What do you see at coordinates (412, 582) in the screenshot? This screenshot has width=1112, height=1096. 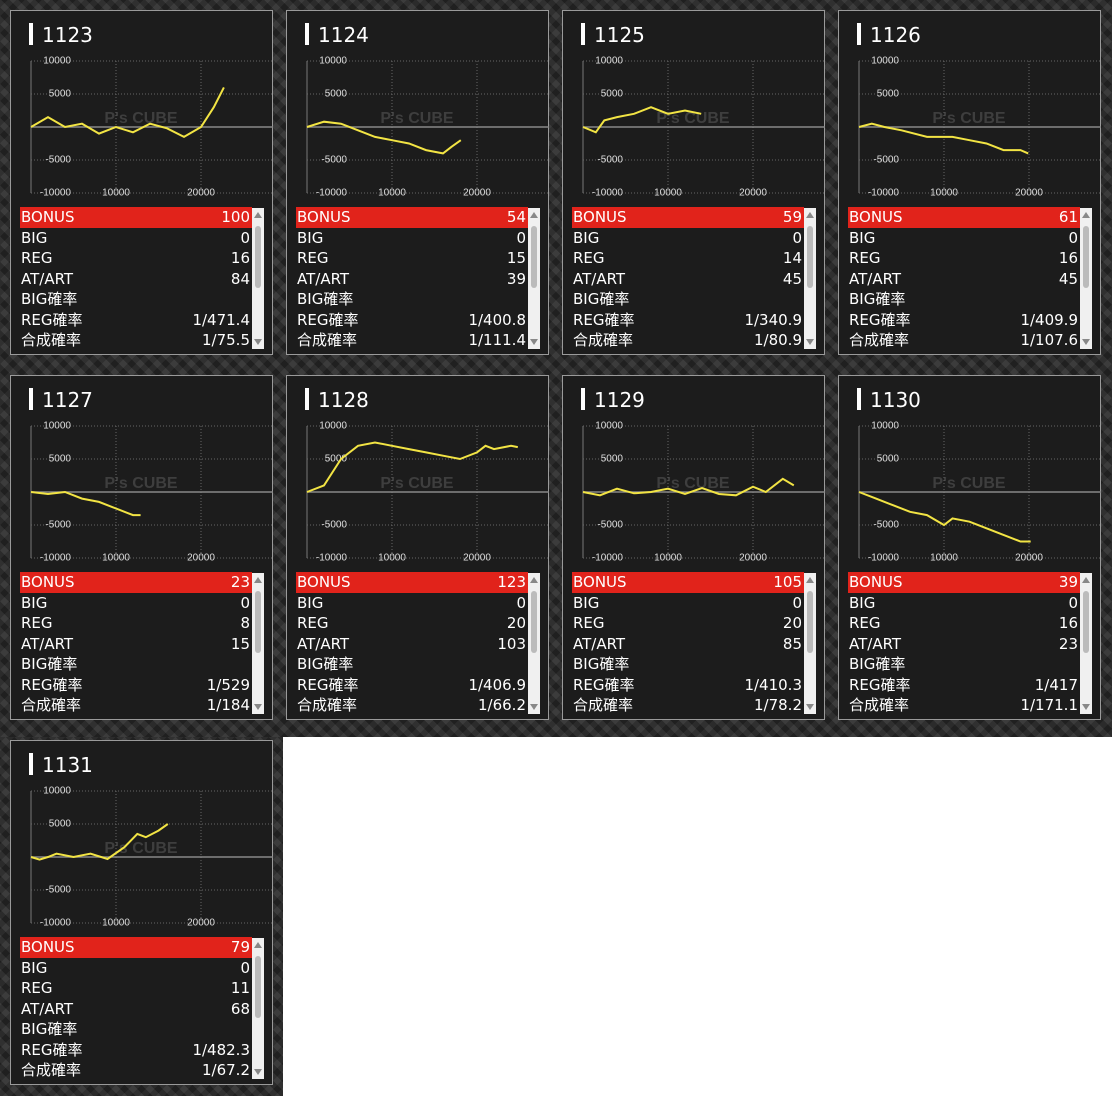 I see `stats-row: BONUS 123` at bounding box center [412, 582].